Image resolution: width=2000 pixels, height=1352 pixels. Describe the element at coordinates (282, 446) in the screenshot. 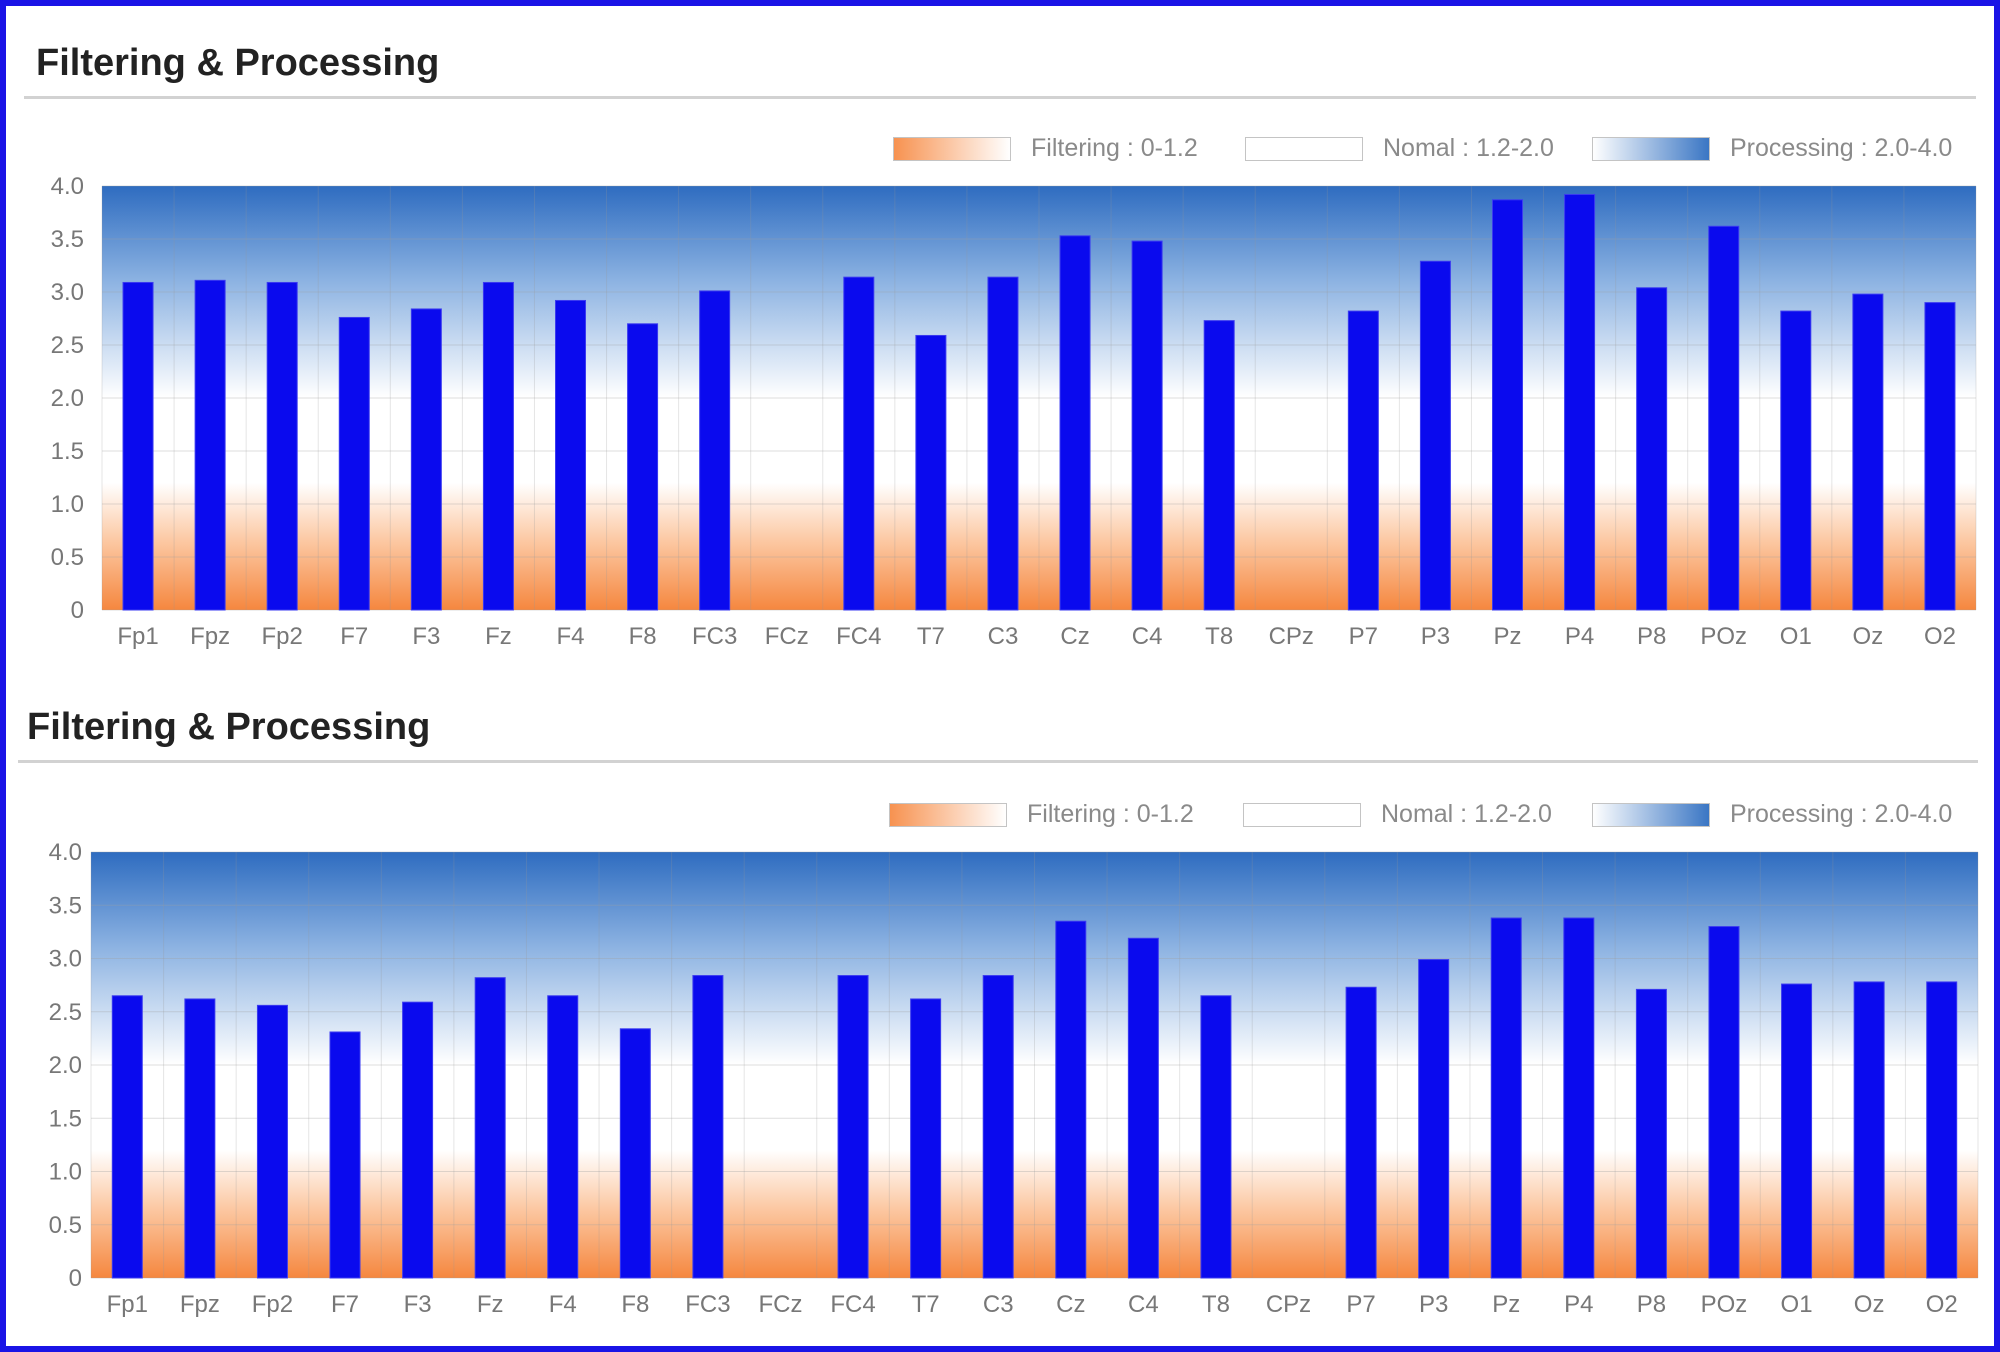

I see `bar-fp2` at that location.